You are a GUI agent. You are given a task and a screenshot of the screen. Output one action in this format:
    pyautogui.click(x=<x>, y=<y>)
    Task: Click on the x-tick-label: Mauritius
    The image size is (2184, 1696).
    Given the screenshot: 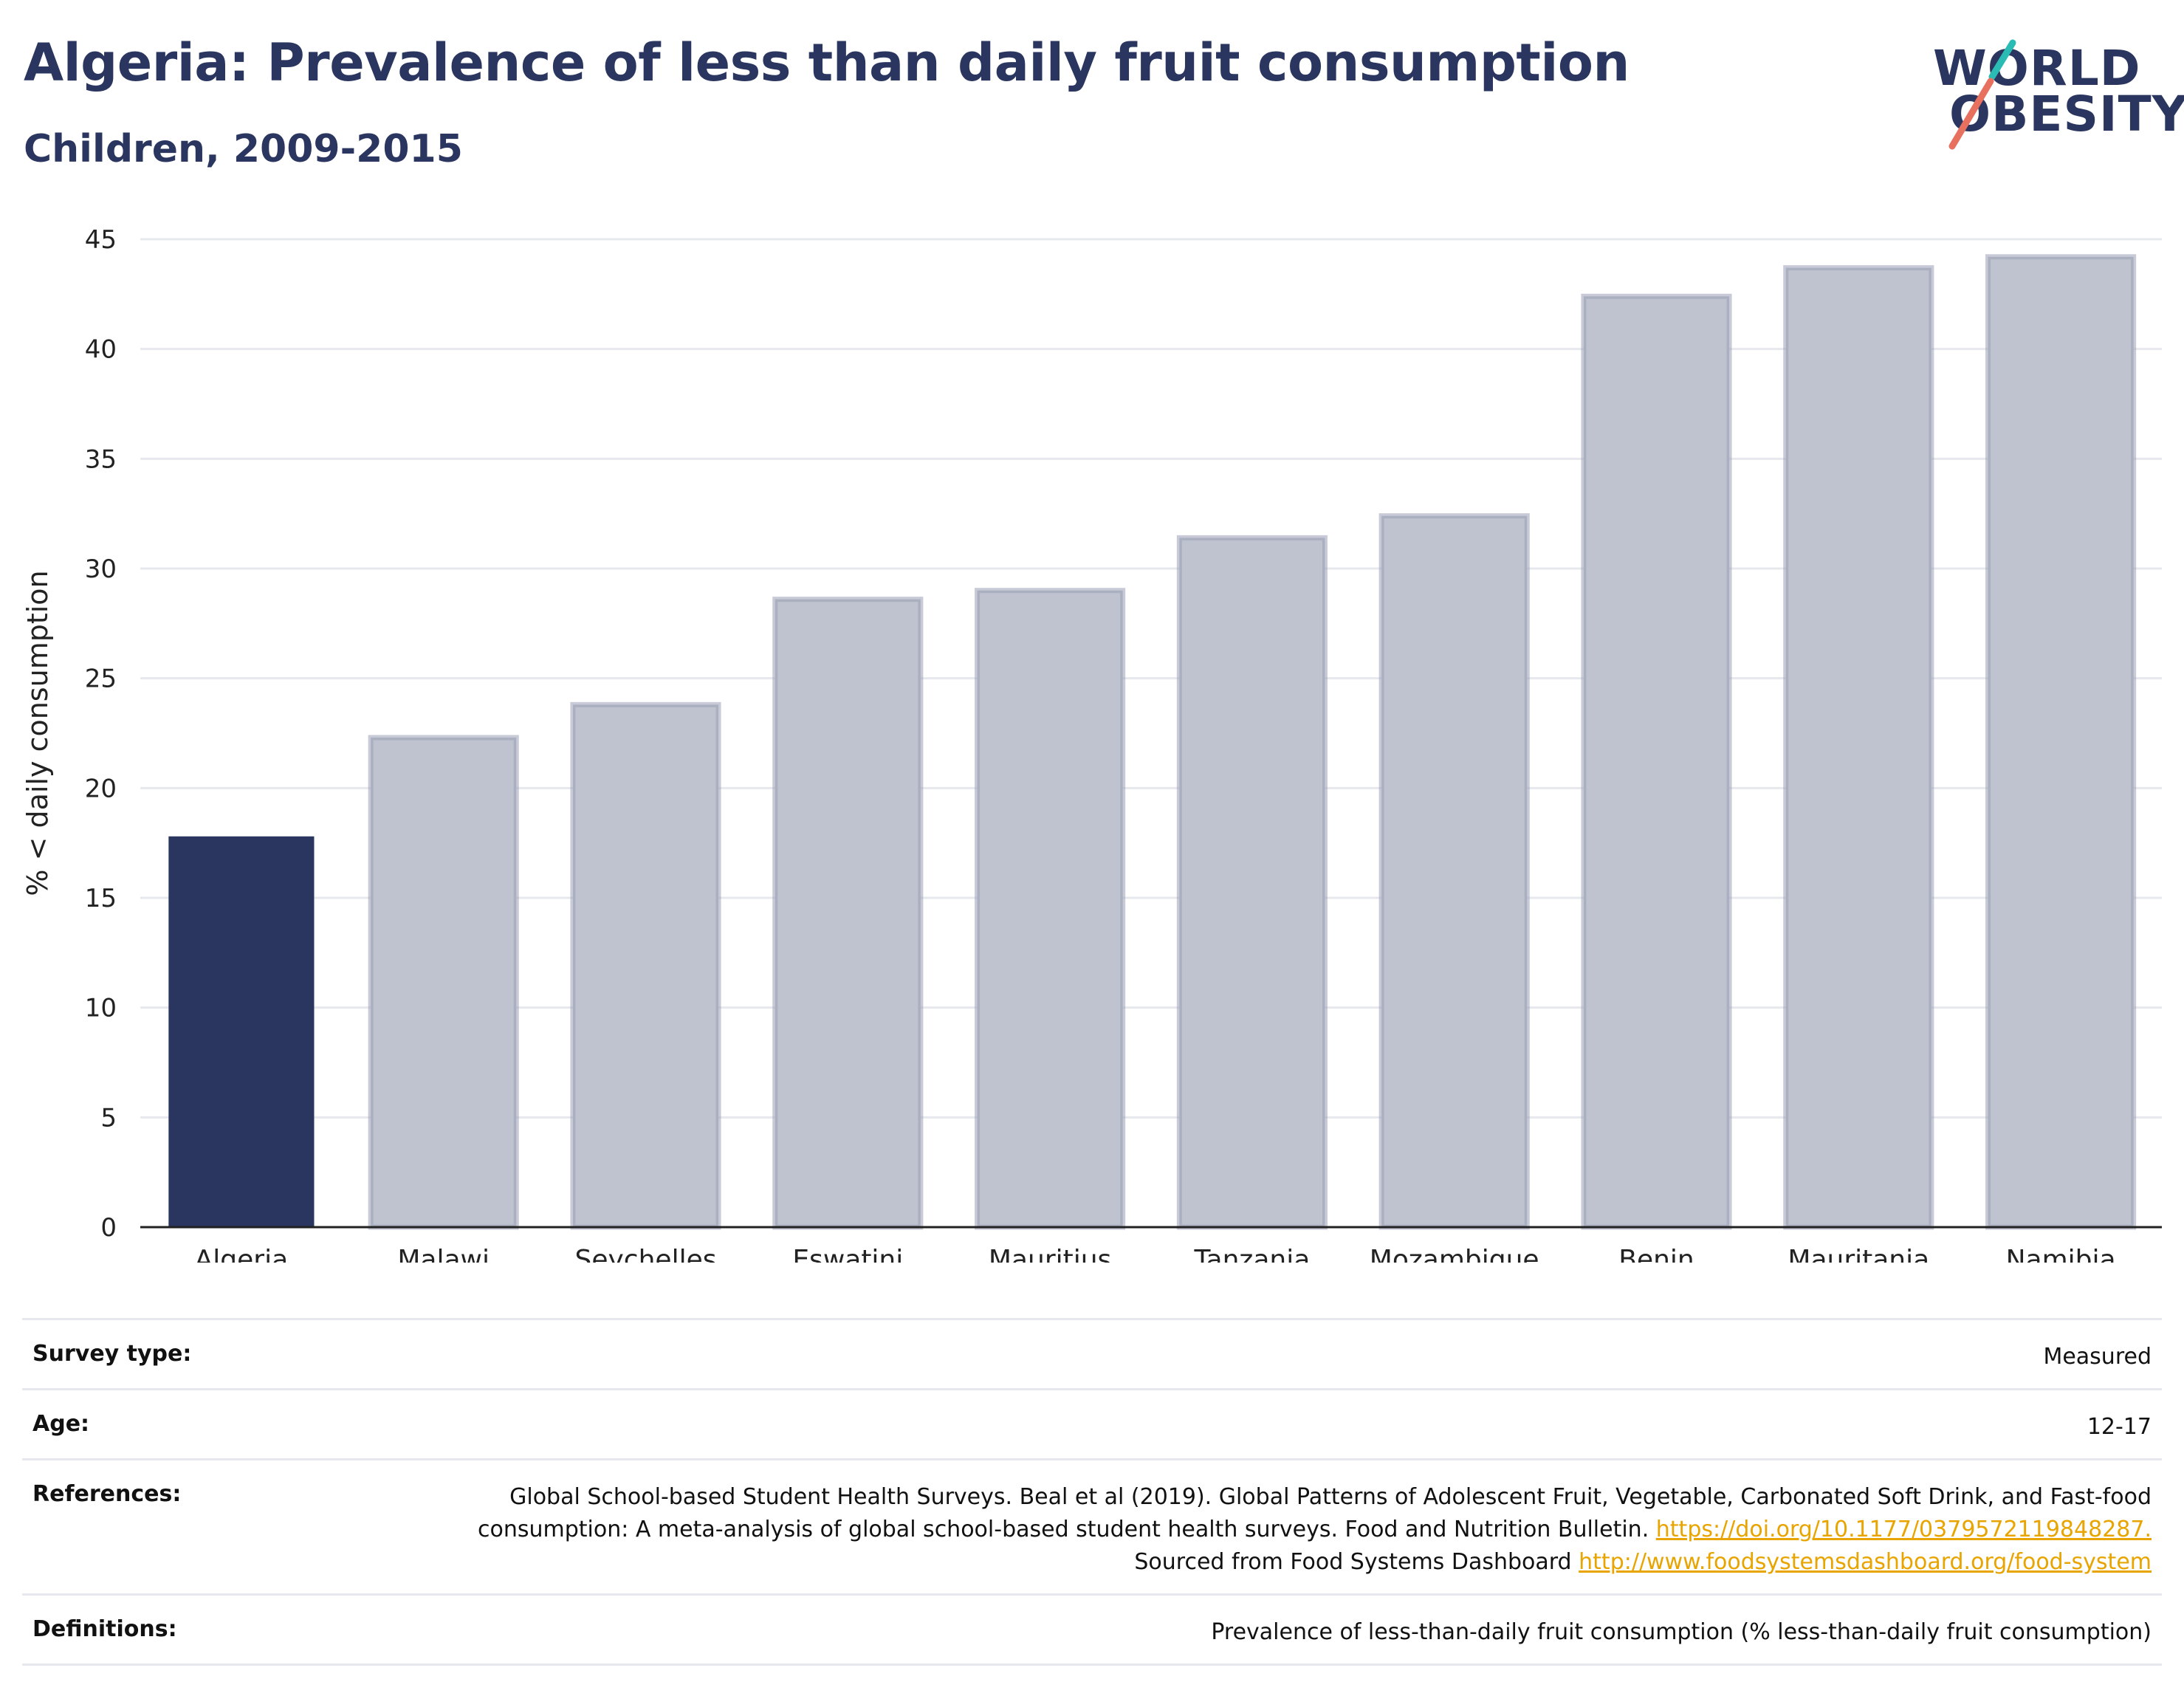 What is the action you would take?
    pyautogui.click(x=1050, y=1254)
    